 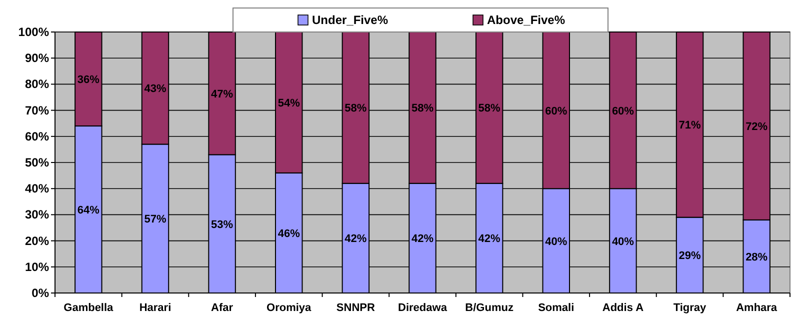 What do you see at coordinates (88, 80) in the screenshot?
I see `data-label: 36%` at bounding box center [88, 80].